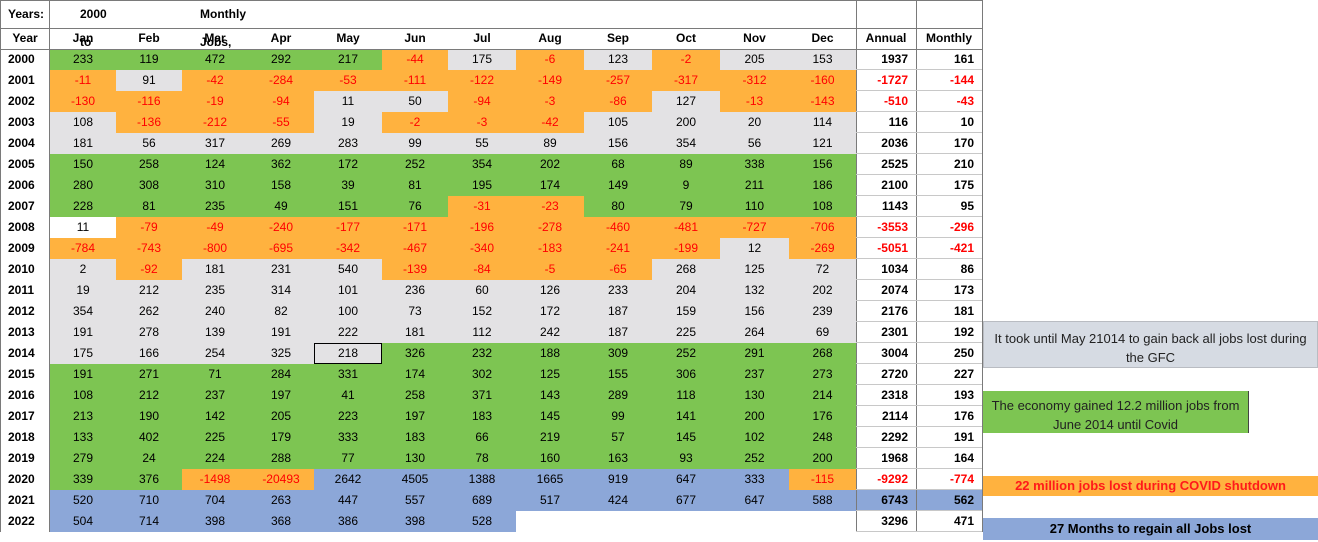 This screenshot has height=542, width=1318. What do you see at coordinates (415, 248) in the screenshot?
I see `month-cell: -467` at bounding box center [415, 248].